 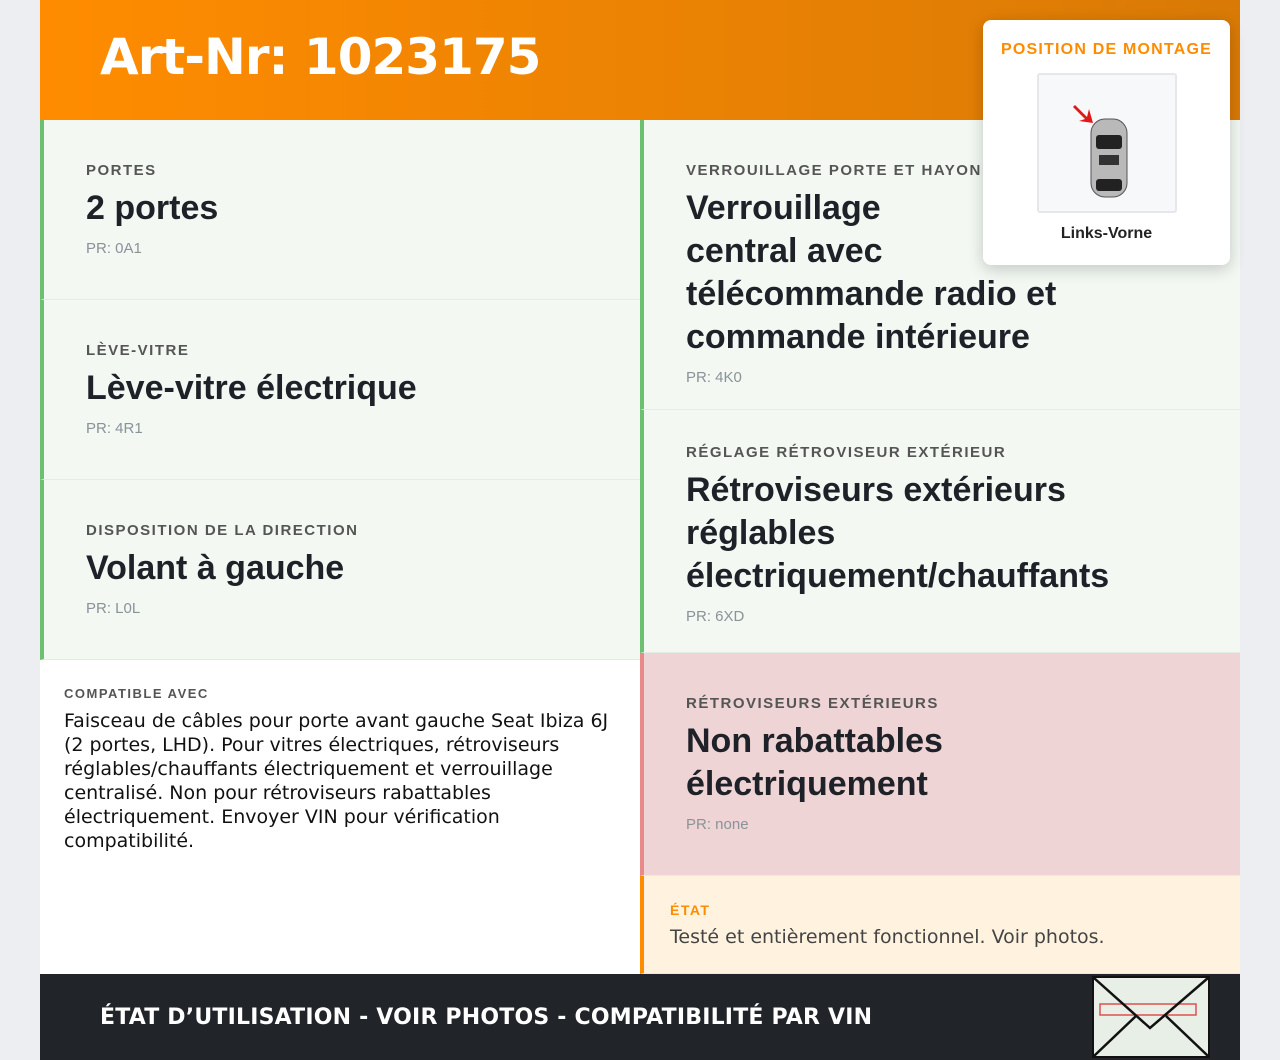 What do you see at coordinates (834, 170) in the screenshot?
I see `spec-label: Verrouillage porte et hayon` at bounding box center [834, 170].